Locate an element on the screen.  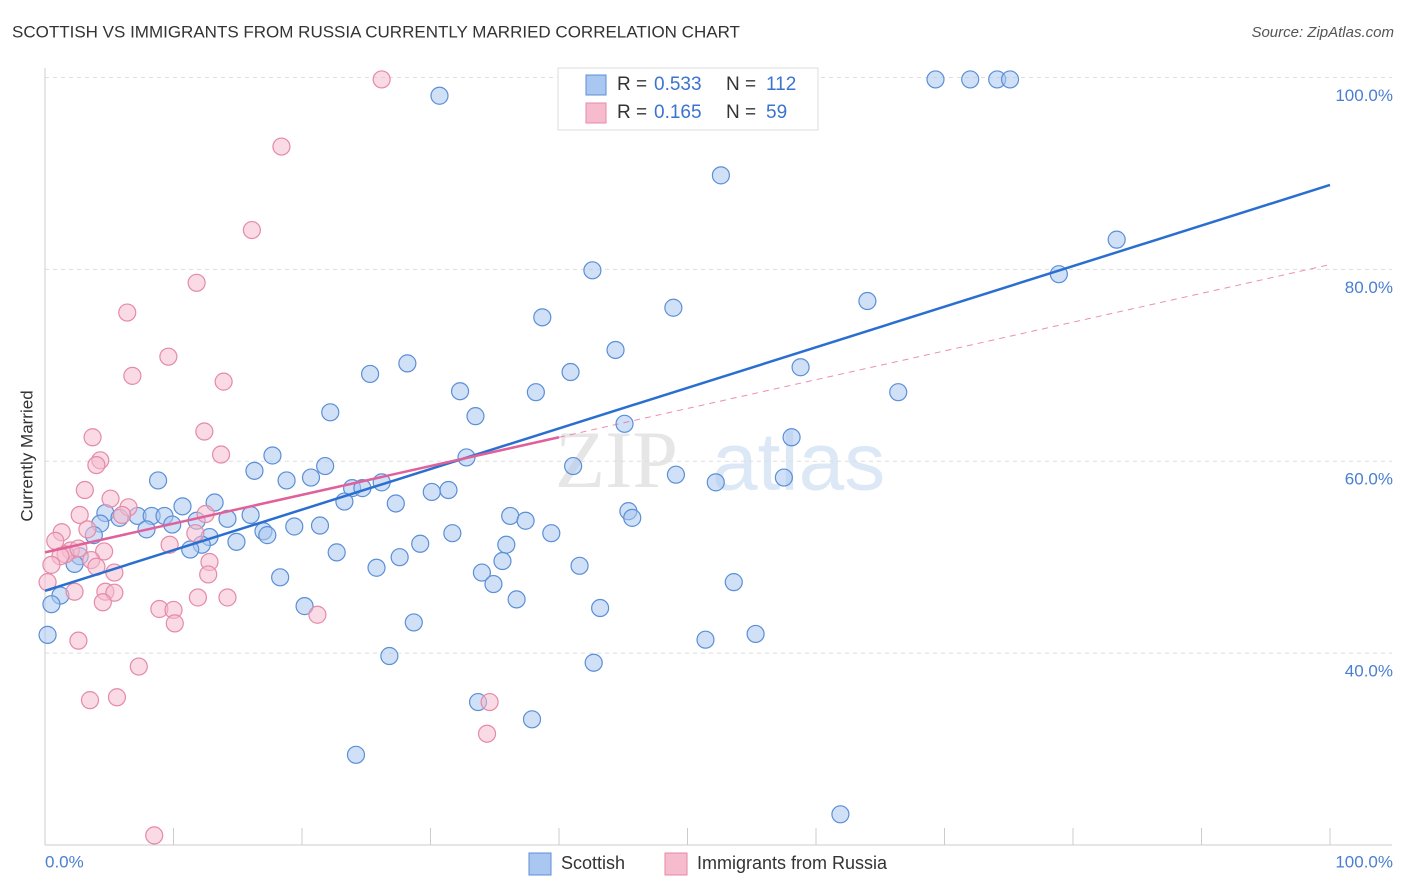
legend-n: 112 is located at coordinates (781, 84).